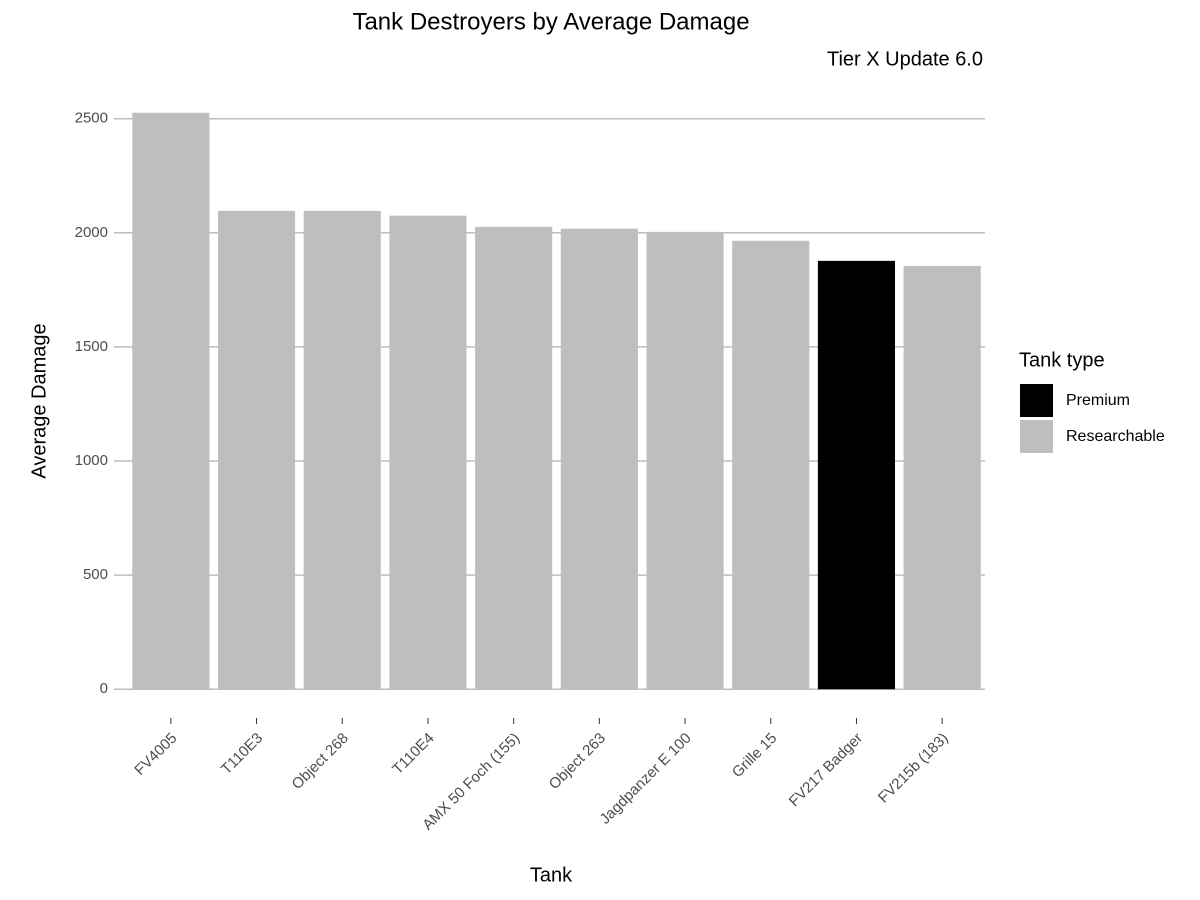  Describe the element at coordinates (551, 875) in the screenshot. I see `x-axis-title: Tank` at that location.